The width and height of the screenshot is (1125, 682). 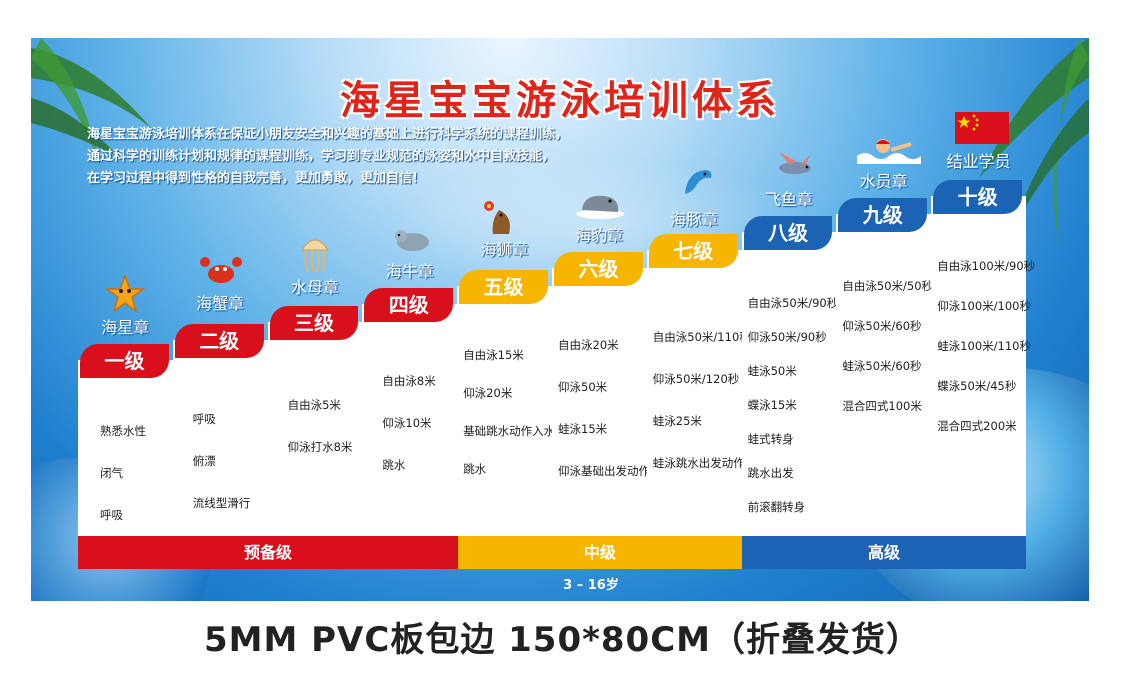 I want to click on jellyfish-icon, so click(x=315, y=256).